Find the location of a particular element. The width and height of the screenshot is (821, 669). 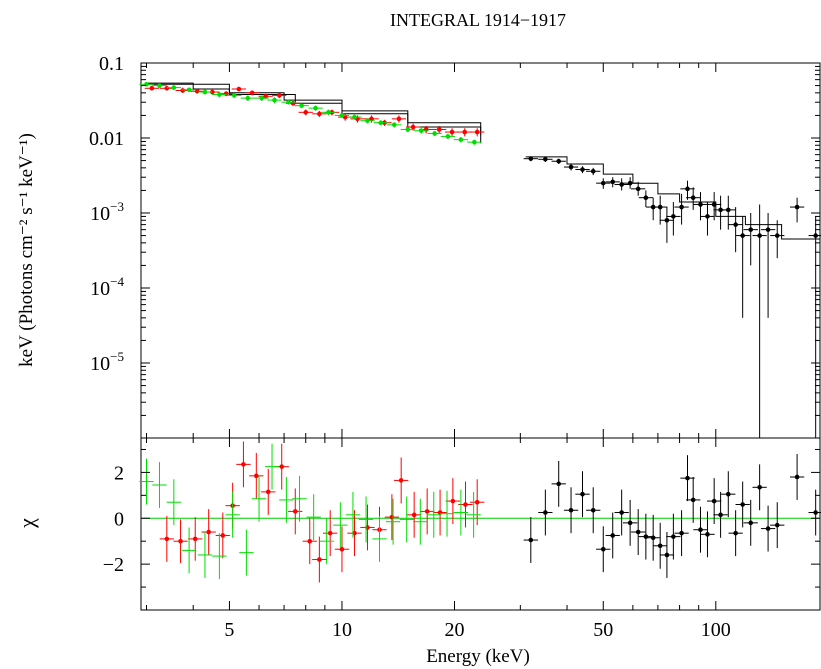

spectrum-y-tick-label: 0.1 is located at coordinates (111, 64).